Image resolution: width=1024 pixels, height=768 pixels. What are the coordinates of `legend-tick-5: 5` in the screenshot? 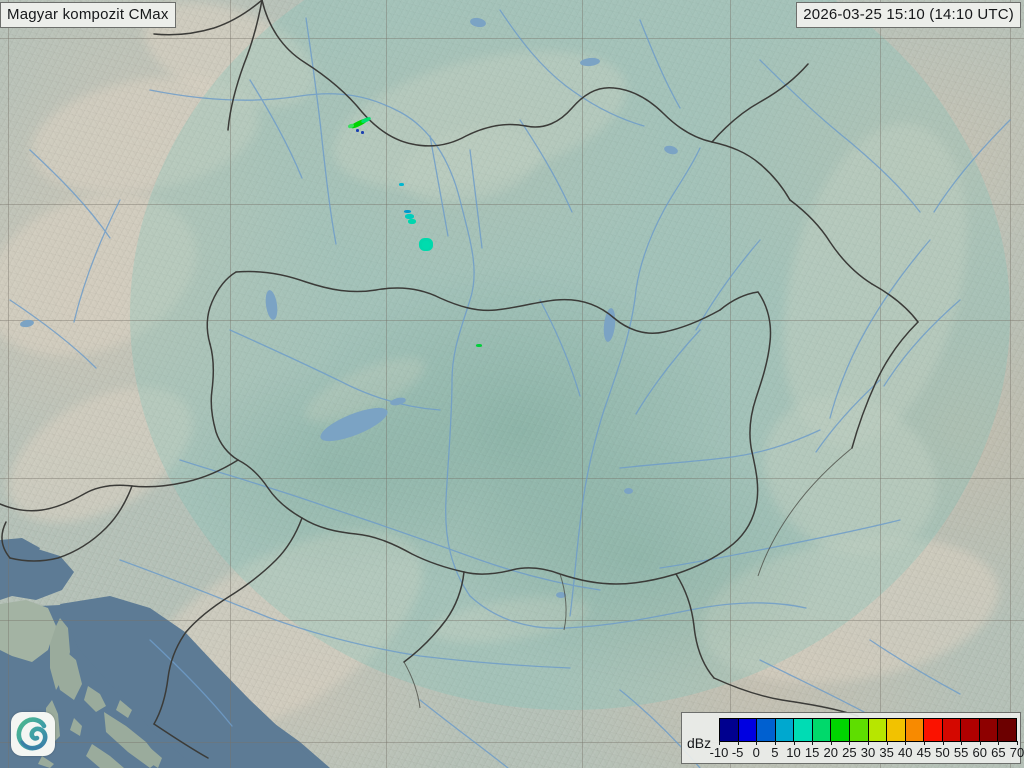 It's located at (775, 752).